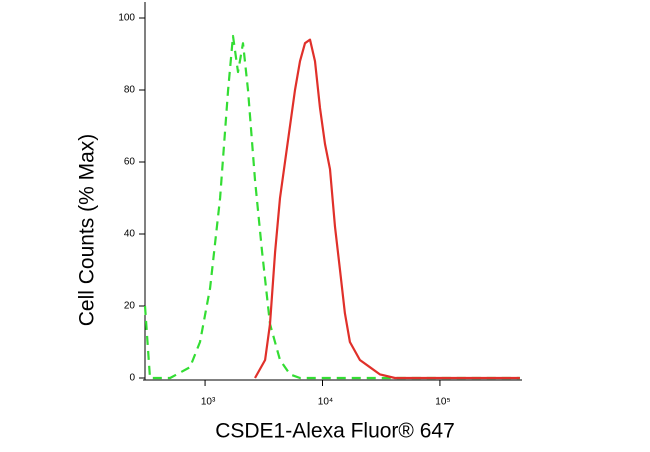  What do you see at coordinates (126, 18) in the screenshot?
I see `y-tick-label: 100` at bounding box center [126, 18].